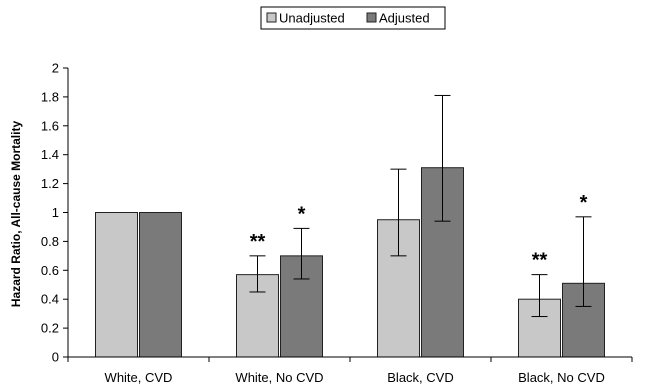 This screenshot has height=390, width=645. Describe the element at coordinates (312, 18) in the screenshot. I see `legend-label: Unadjusted` at that location.